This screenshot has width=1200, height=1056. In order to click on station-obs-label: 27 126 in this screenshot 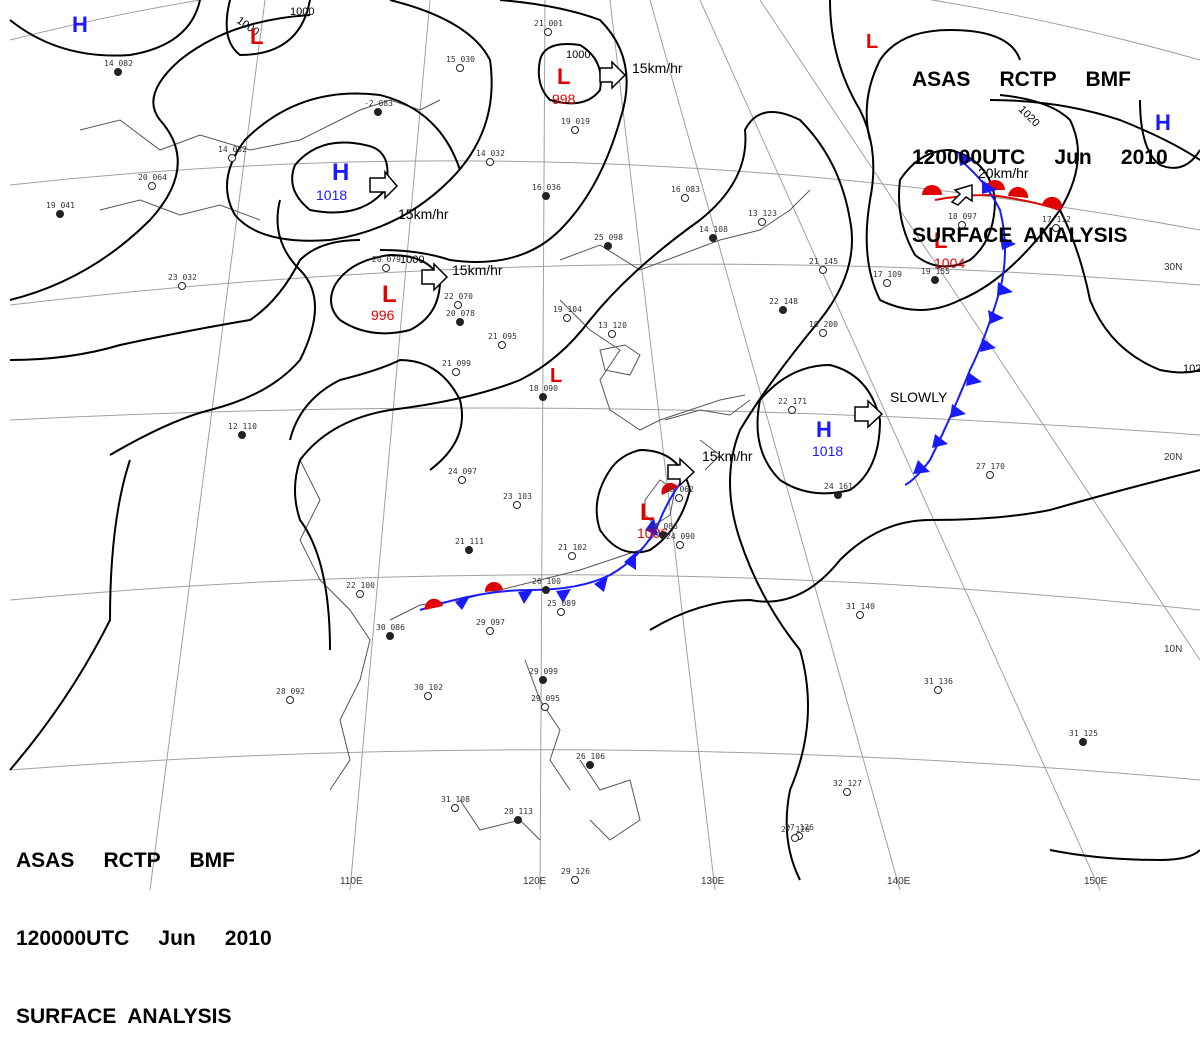, I will do `click(795, 829)`.